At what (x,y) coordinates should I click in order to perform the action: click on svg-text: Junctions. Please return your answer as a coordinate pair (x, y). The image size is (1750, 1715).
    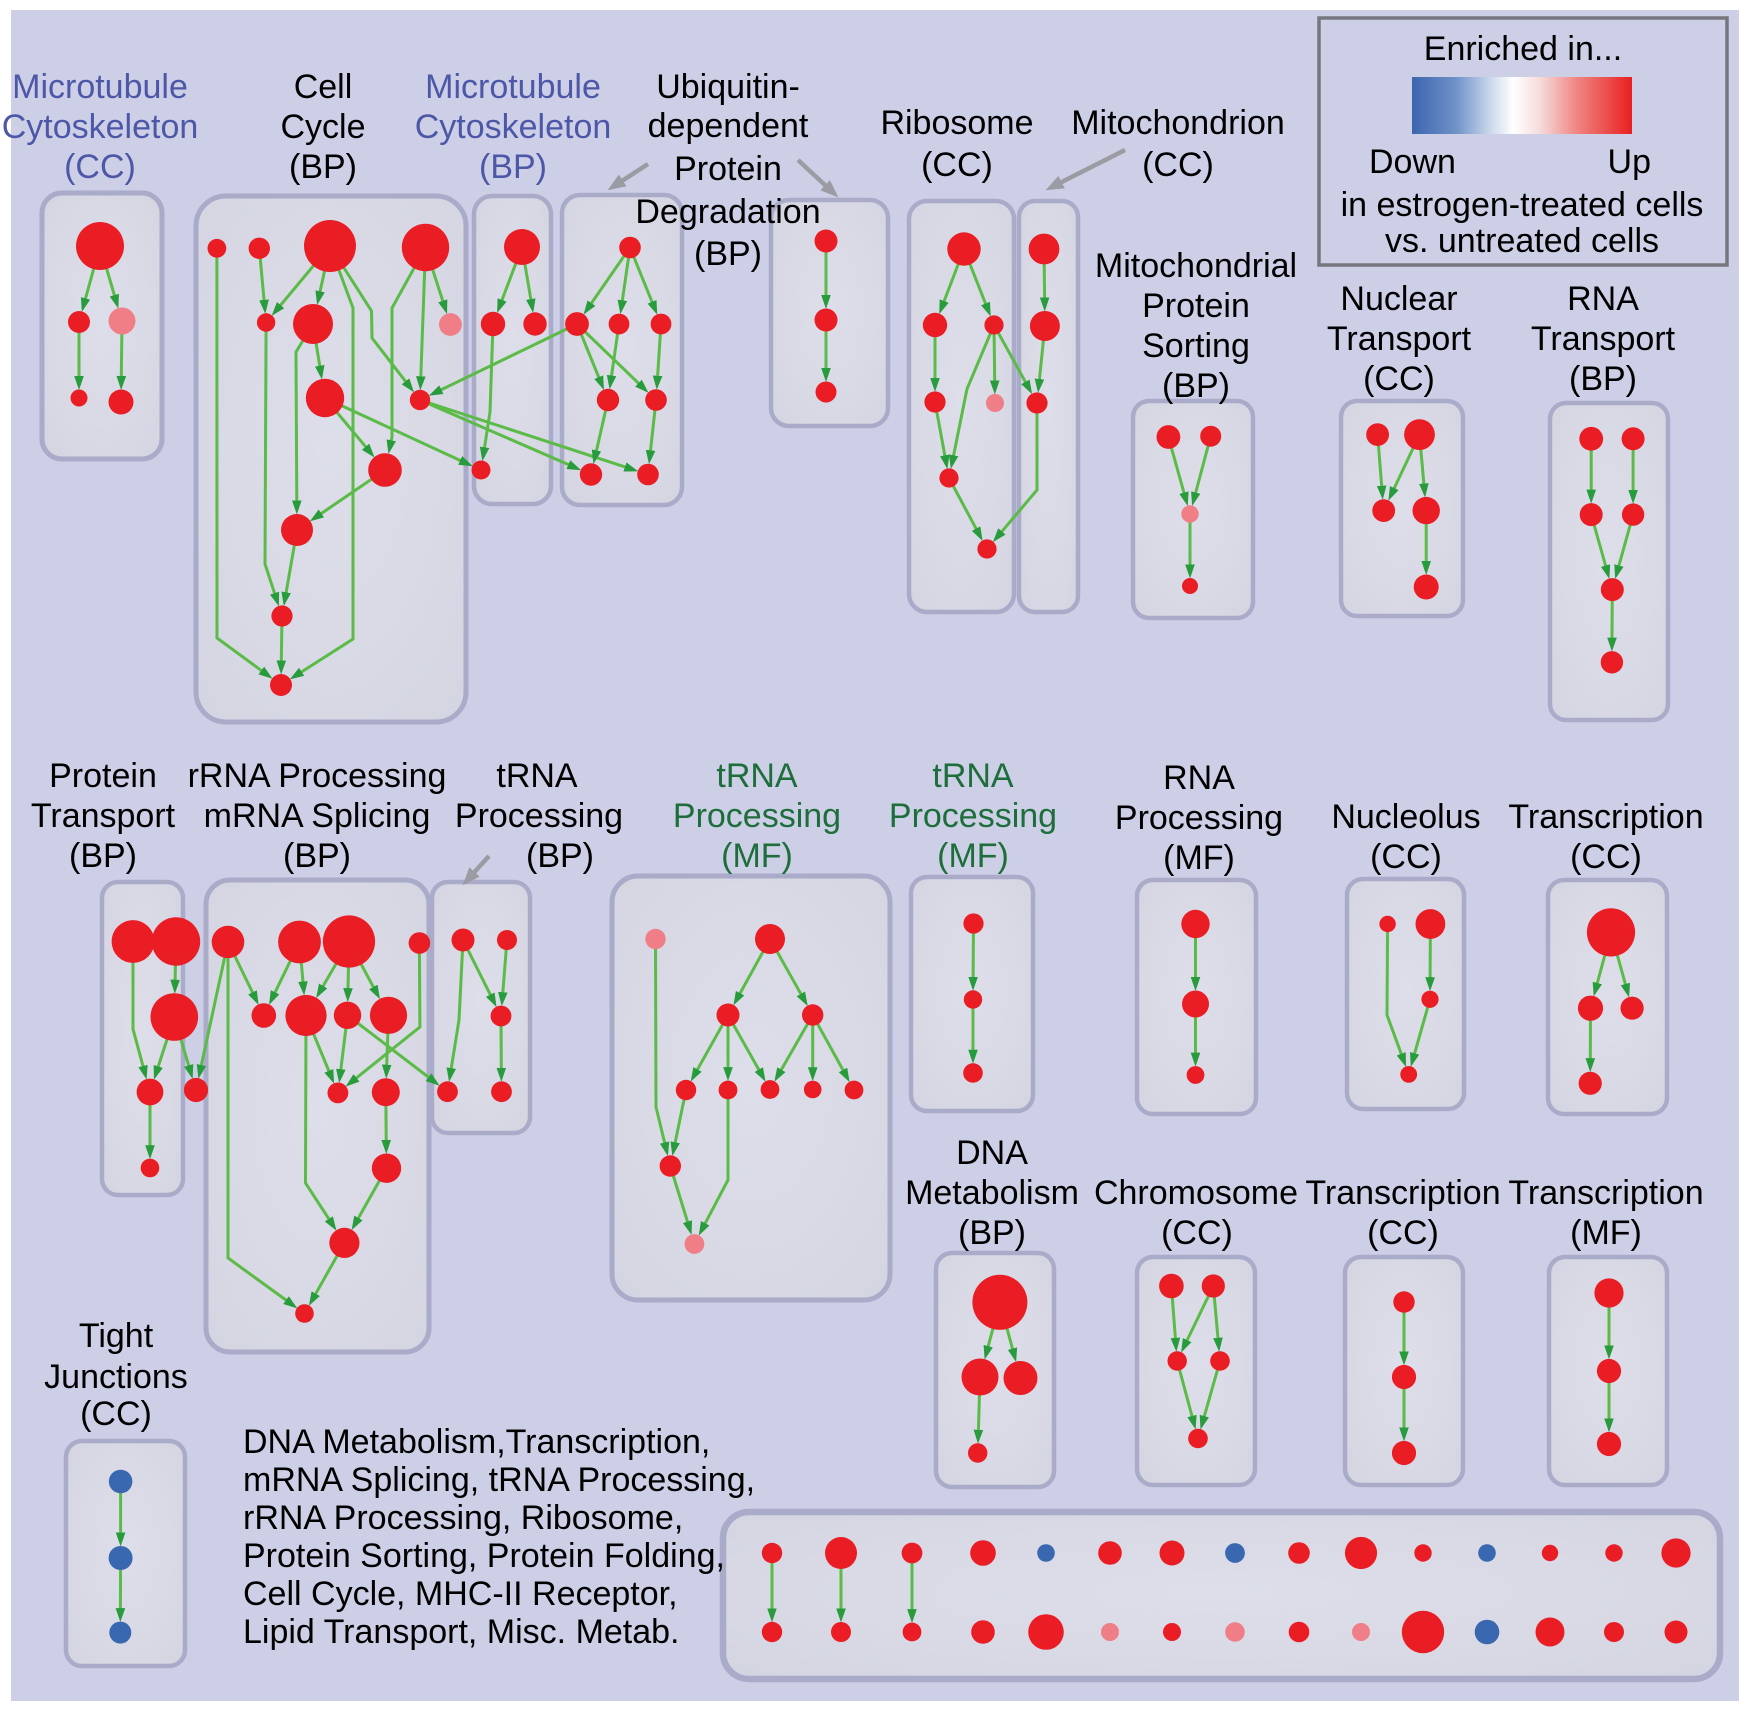
    Looking at the image, I should click on (116, 1377).